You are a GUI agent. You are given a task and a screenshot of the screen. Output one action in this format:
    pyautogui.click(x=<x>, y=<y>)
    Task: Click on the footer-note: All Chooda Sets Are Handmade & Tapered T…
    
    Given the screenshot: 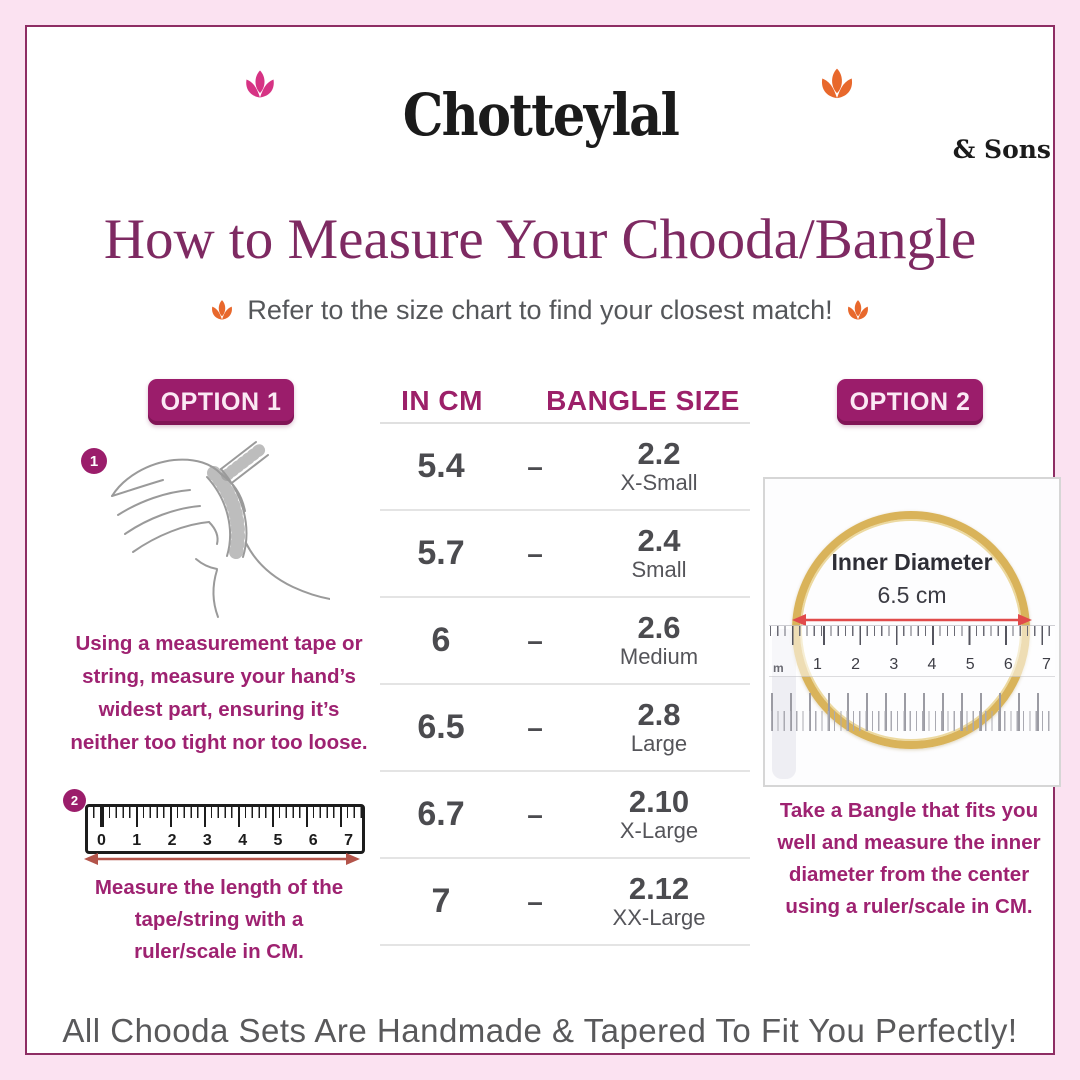 What is the action you would take?
    pyautogui.click(x=540, y=1030)
    